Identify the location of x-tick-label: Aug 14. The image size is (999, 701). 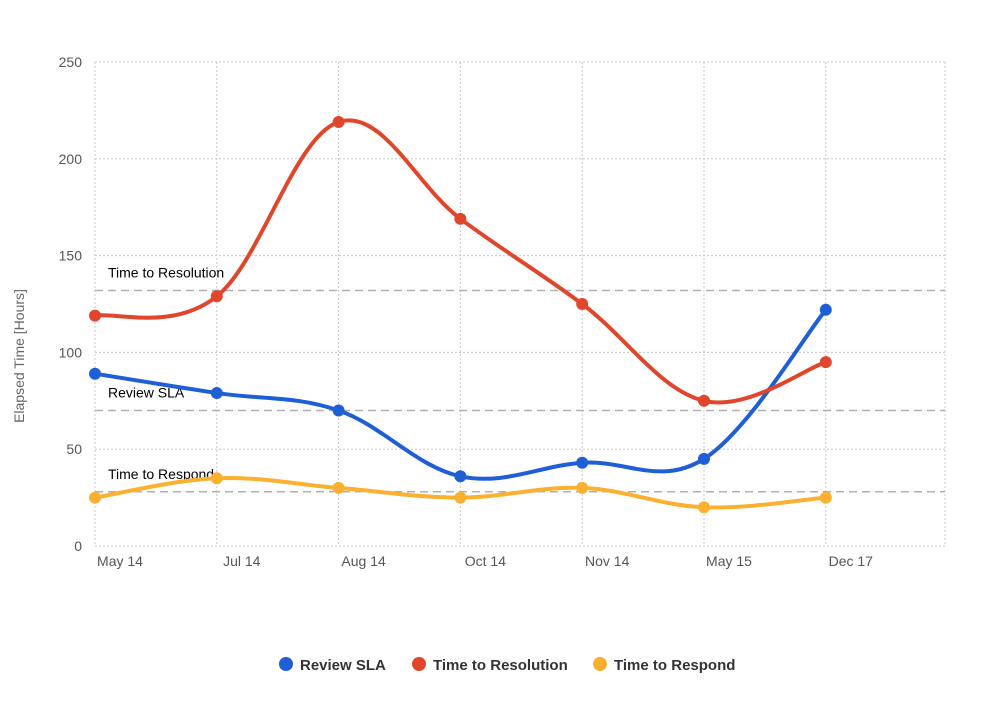
(363, 561).